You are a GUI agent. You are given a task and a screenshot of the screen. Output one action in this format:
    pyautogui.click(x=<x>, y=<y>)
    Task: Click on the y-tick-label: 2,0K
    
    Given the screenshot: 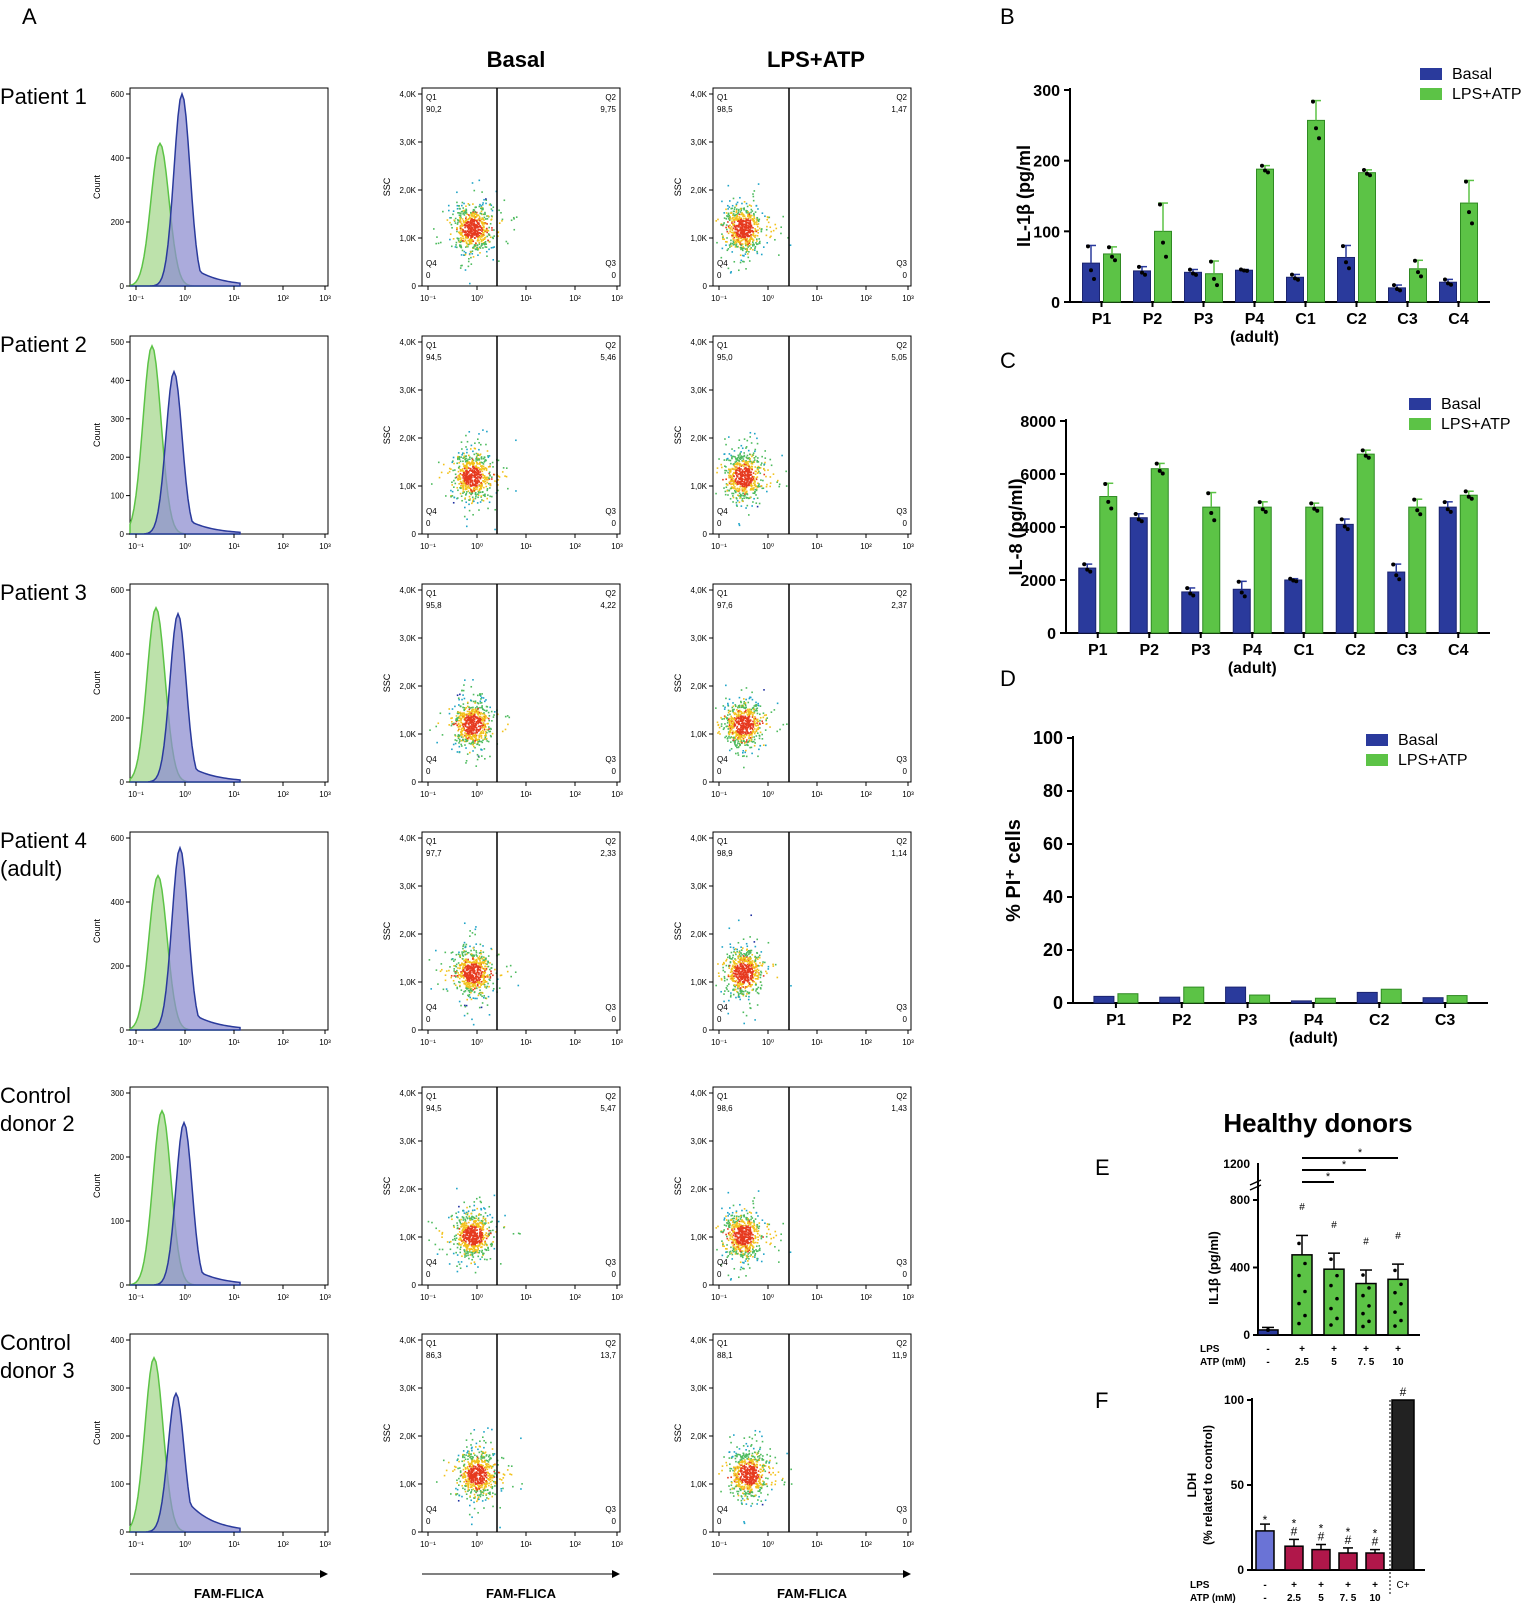 What is the action you would take?
    pyautogui.click(x=408, y=686)
    